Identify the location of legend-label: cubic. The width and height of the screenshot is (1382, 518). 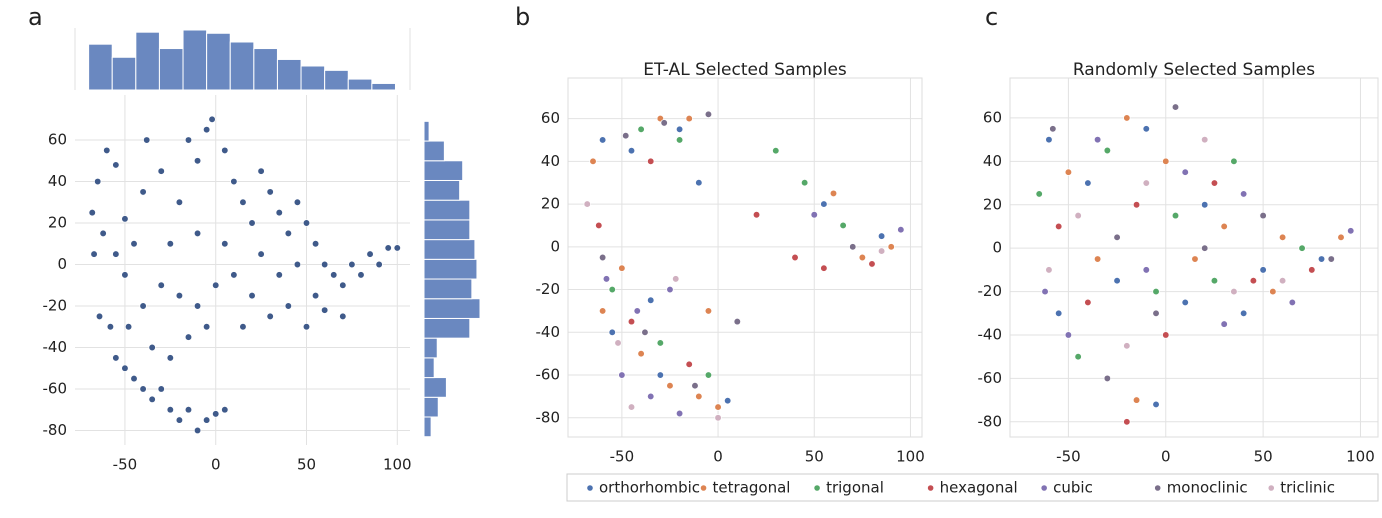
(1073, 488).